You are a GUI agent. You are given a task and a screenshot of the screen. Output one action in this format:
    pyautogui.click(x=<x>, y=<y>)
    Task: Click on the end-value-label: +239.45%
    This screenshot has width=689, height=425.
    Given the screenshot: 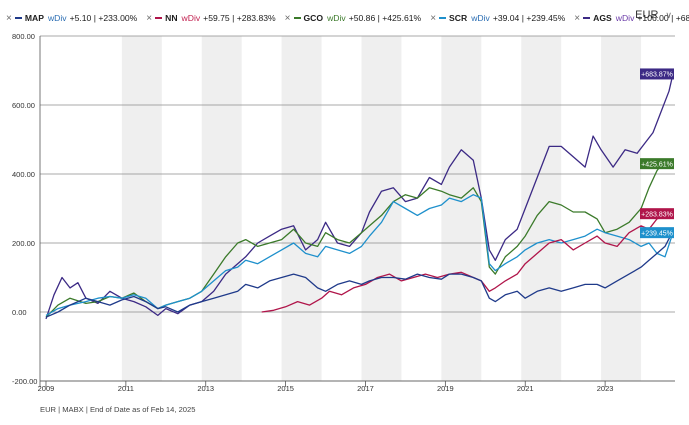 What is the action you would take?
    pyautogui.click(x=657, y=233)
    